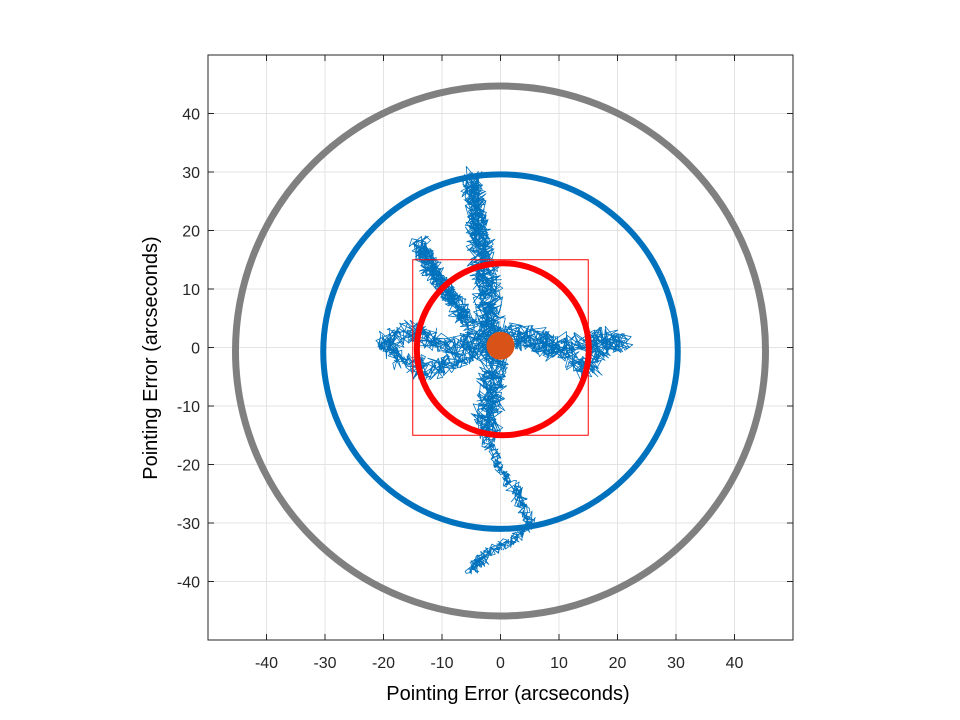  What do you see at coordinates (191, 232) in the screenshot?
I see `y-tick-label: 20` at bounding box center [191, 232].